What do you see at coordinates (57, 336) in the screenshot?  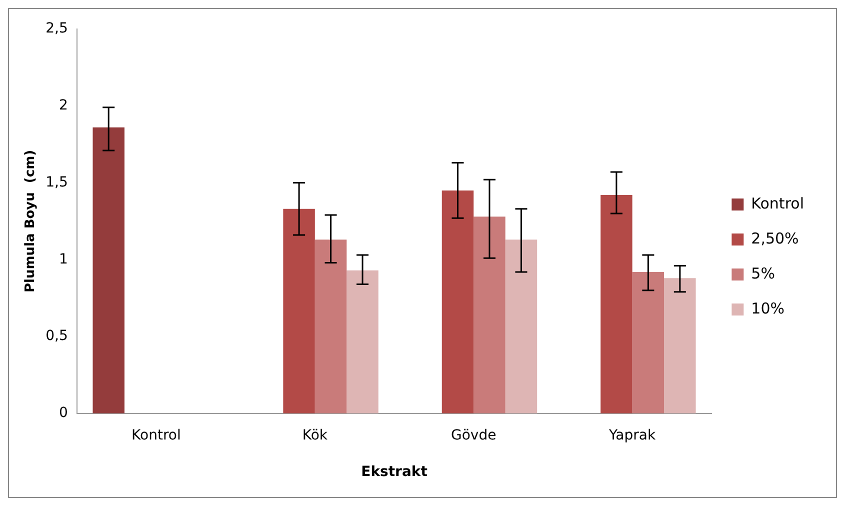 I see `y-tick-label: 0,5` at bounding box center [57, 336].